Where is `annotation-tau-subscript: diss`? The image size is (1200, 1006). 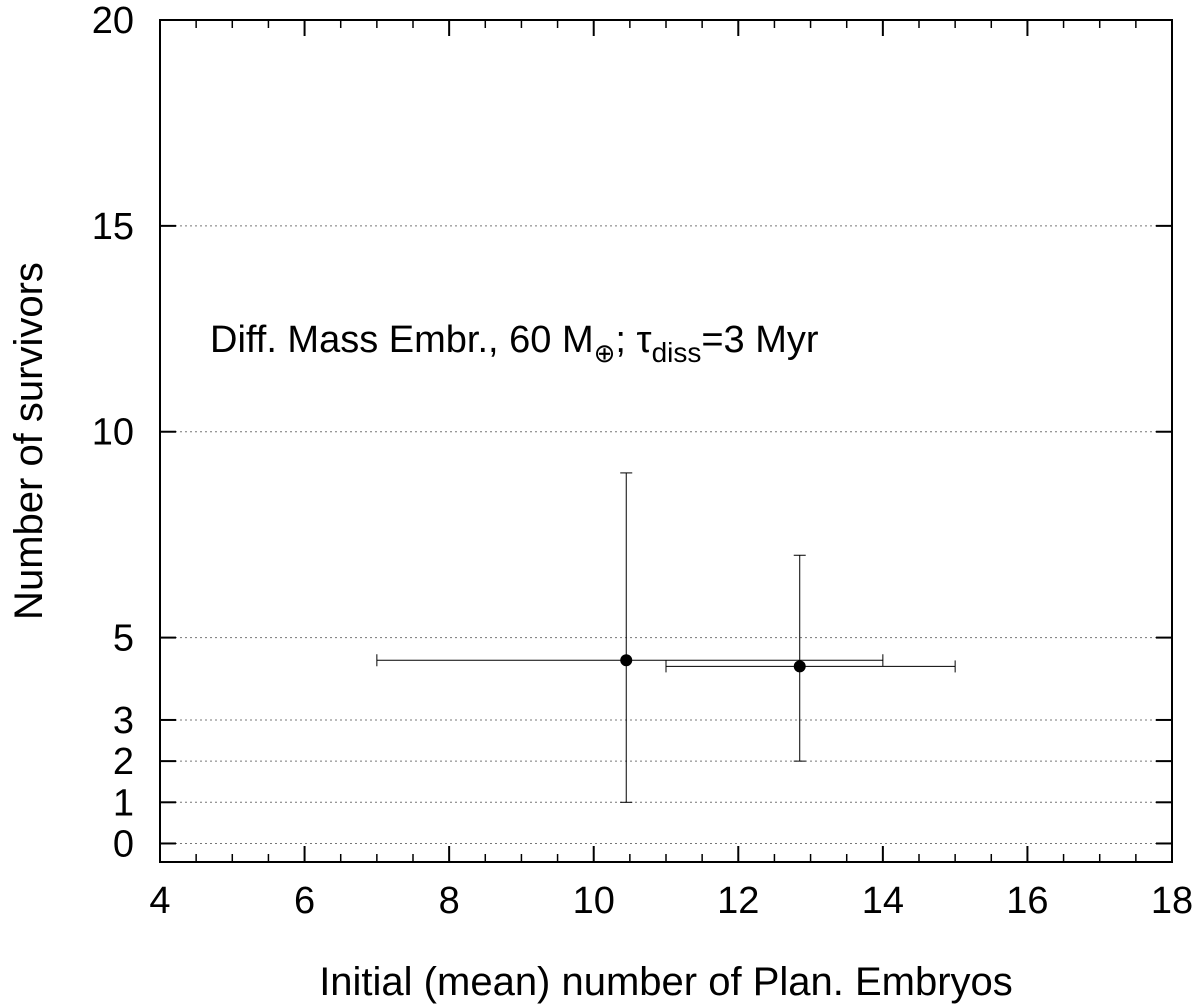
annotation-tau-subscript: diss is located at coordinates (677, 352).